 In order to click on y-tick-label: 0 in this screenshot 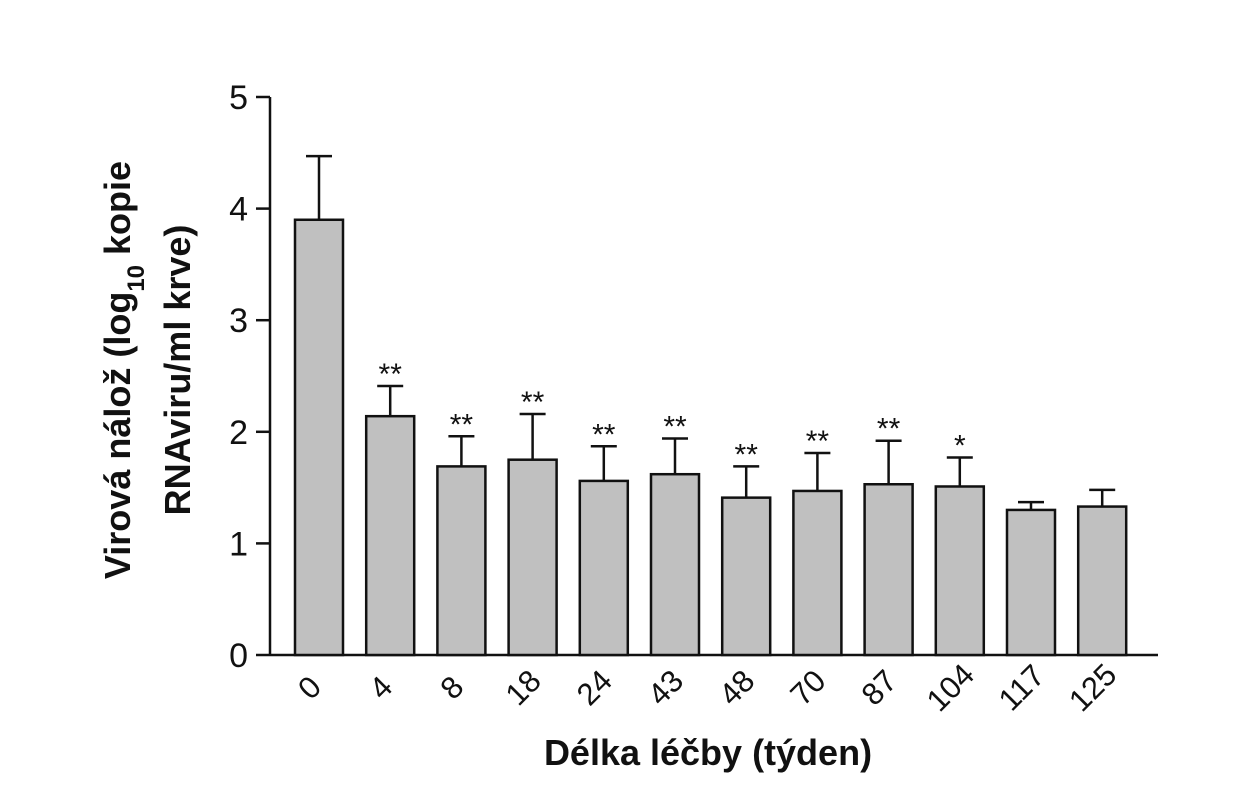, I will do `click(238, 656)`.